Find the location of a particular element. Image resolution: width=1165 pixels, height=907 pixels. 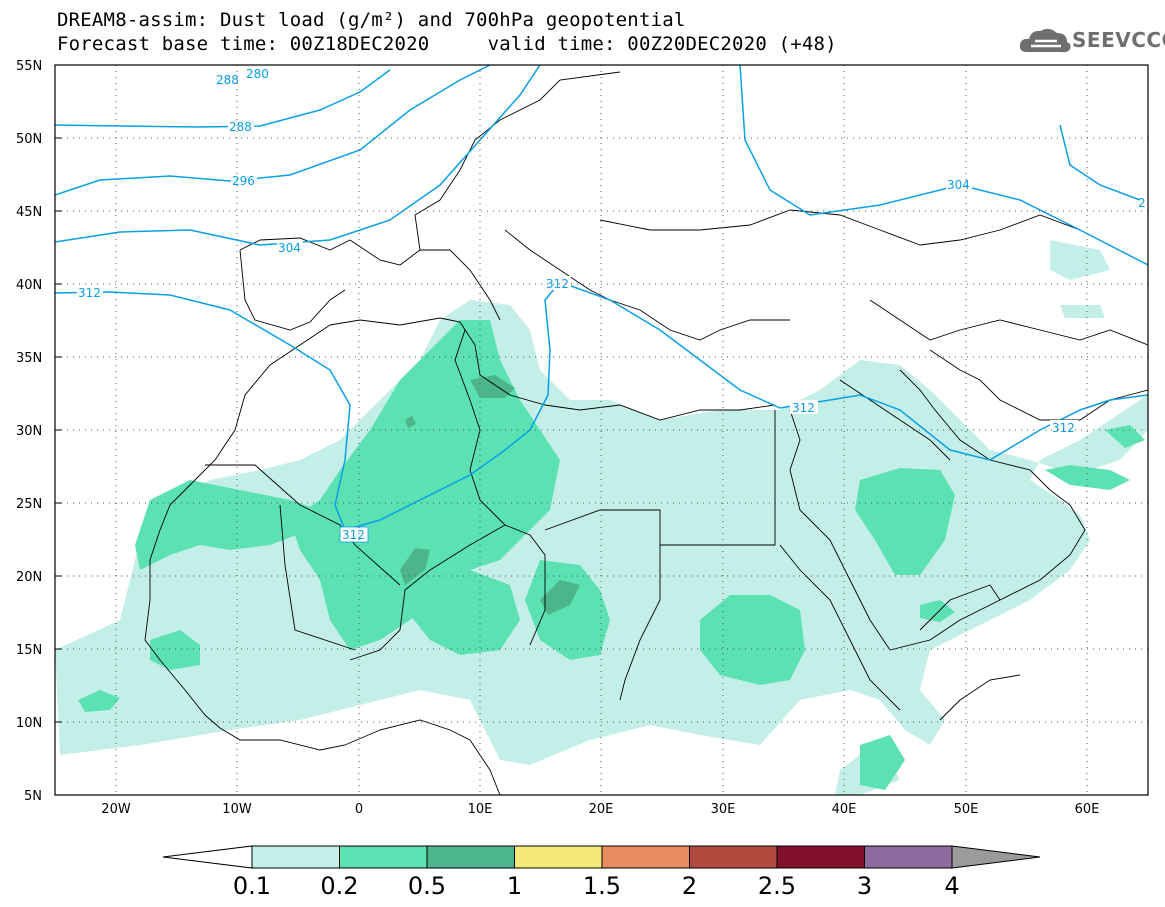

colorbar-label: 4 is located at coordinates (951, 886).